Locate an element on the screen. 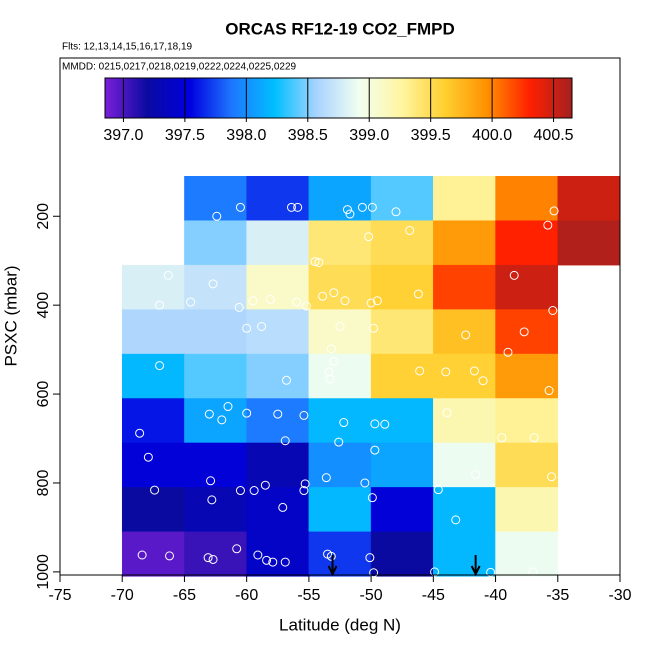 The height and width of the screenshot is (650, 650). colorbar-tick-label: 398.0 is located at coordinates (246, 135).